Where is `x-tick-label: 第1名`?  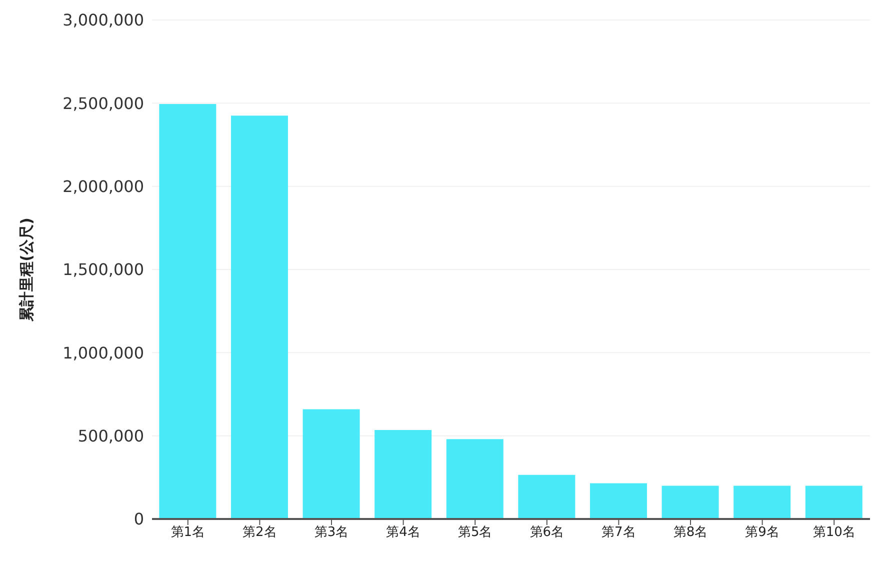
x-tick-label: 第1名 is located at coordinates (188, 532).